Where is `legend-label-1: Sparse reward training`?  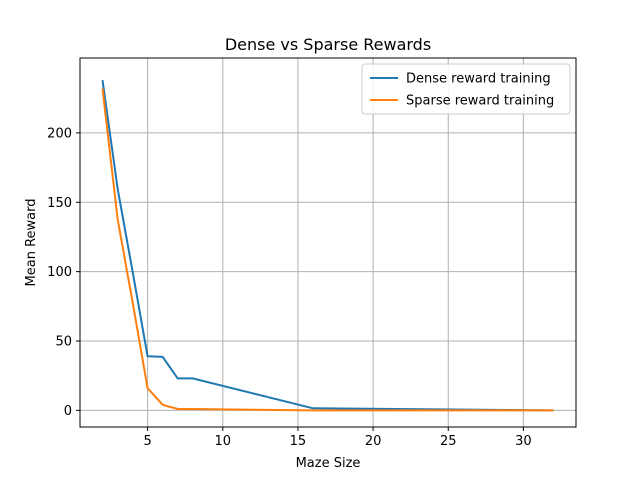 legend-label-1: Sparse reward training is located at coordinates (480, 101).